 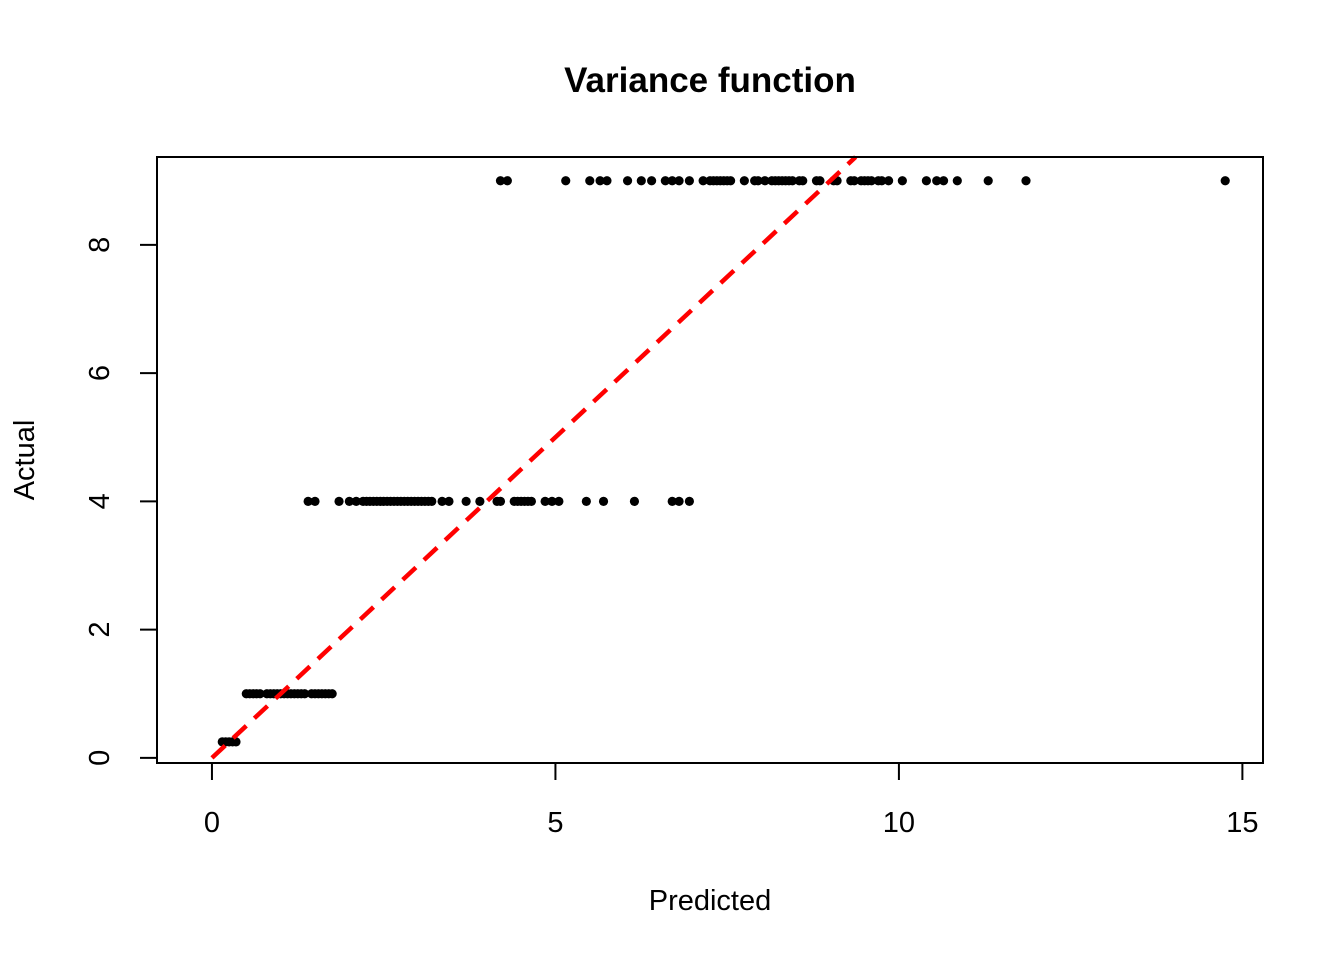 What do you see at coordinates (1242, 823) in the screenshot?
I see `x-tick-label: 15` at bounding box center [1242, 823].